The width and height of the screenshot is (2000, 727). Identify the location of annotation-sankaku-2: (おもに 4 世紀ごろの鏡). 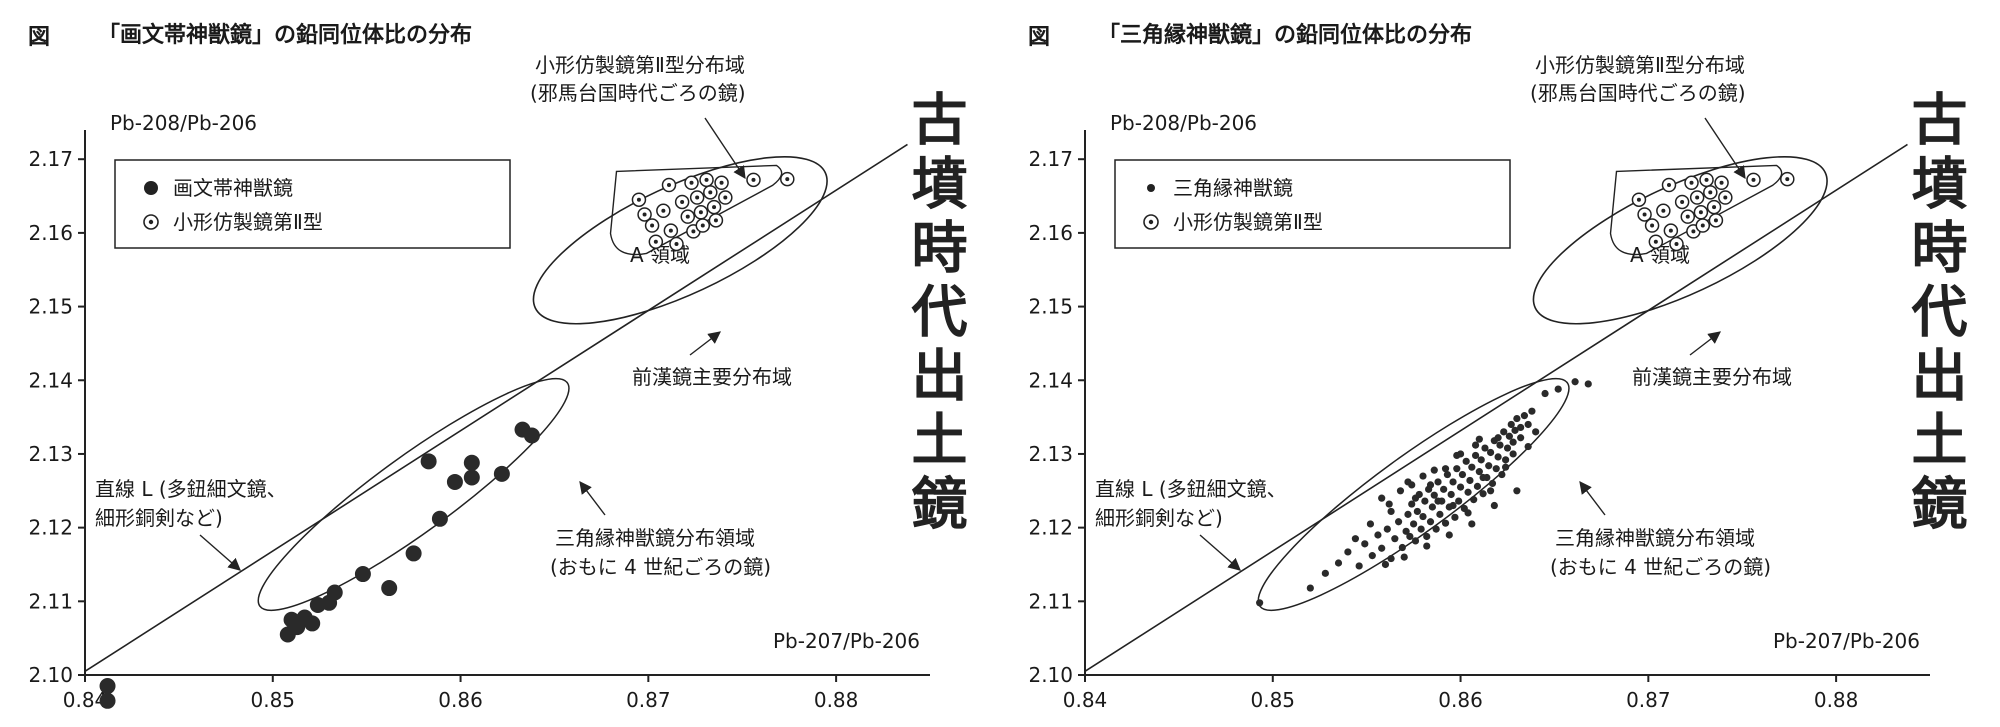
(1660, 567).